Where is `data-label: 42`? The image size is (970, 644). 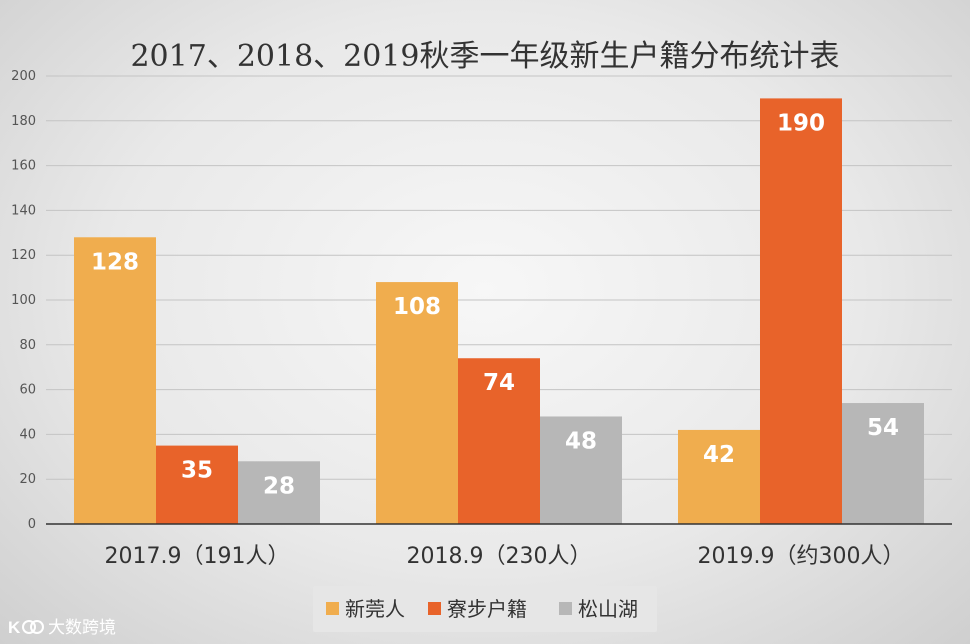
data-label: 42 is located at coordinates (719, 455).